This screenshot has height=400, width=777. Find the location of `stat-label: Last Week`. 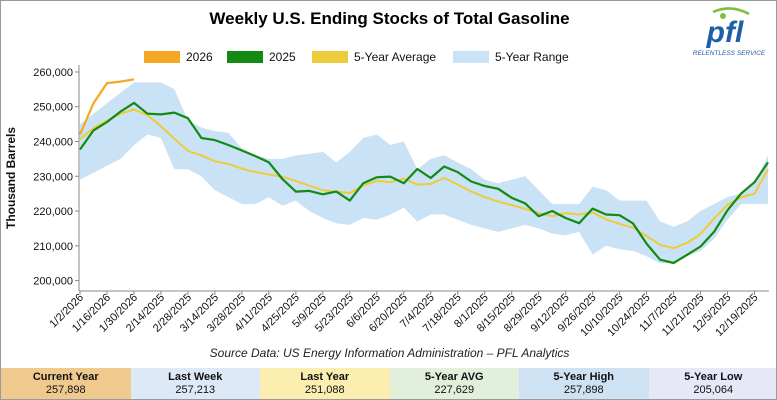

stat-label: Last Week is located at coordinates (195, 377).